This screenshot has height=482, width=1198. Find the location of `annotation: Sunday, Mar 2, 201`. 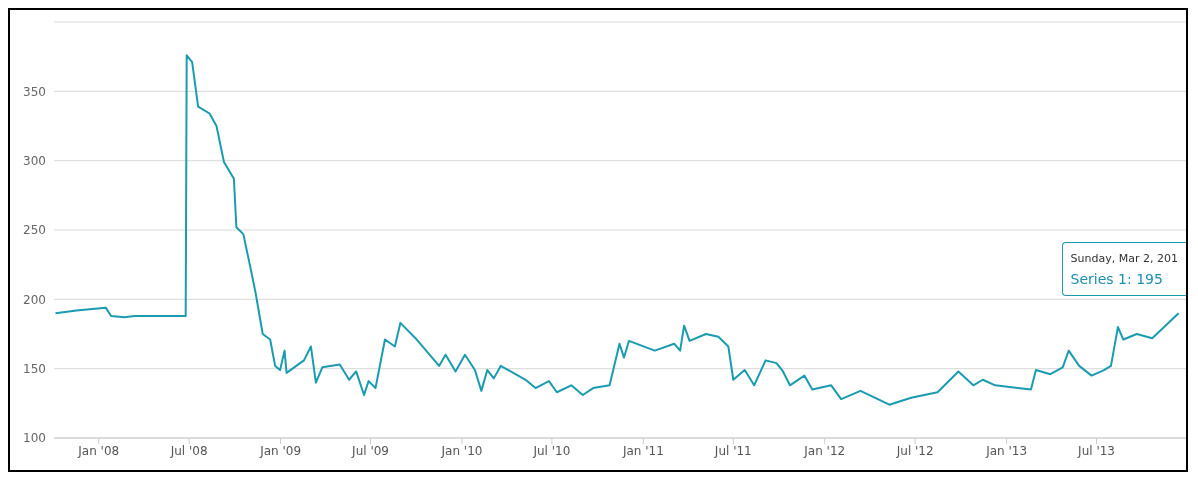

annotation: Sunday, Mar 2, 201 is located at coordinates (1124, 259).